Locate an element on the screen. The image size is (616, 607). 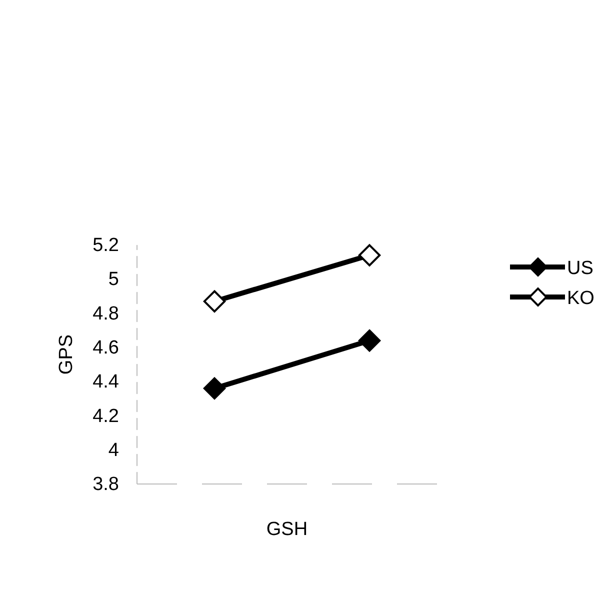
y-tick-label: 4.4 is located at coordinates (106, 382).